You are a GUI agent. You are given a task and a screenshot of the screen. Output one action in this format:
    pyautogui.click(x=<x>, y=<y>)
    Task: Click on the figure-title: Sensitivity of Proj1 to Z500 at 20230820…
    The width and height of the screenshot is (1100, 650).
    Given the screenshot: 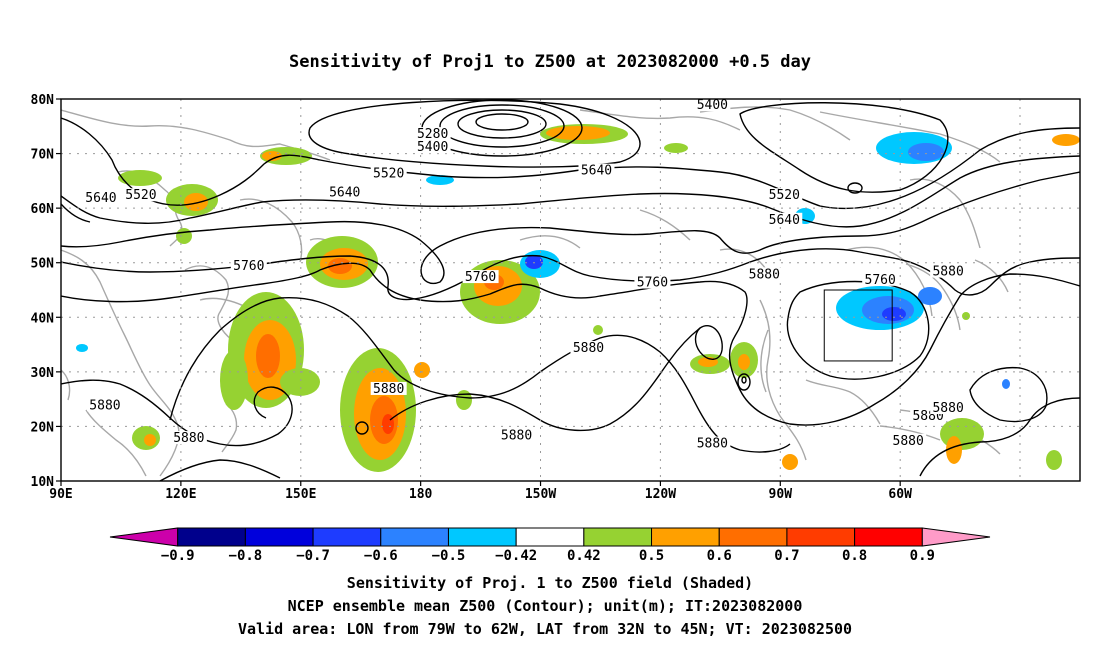 What is the action you would take?
    pyautogui.click(x=550, y=62)
    